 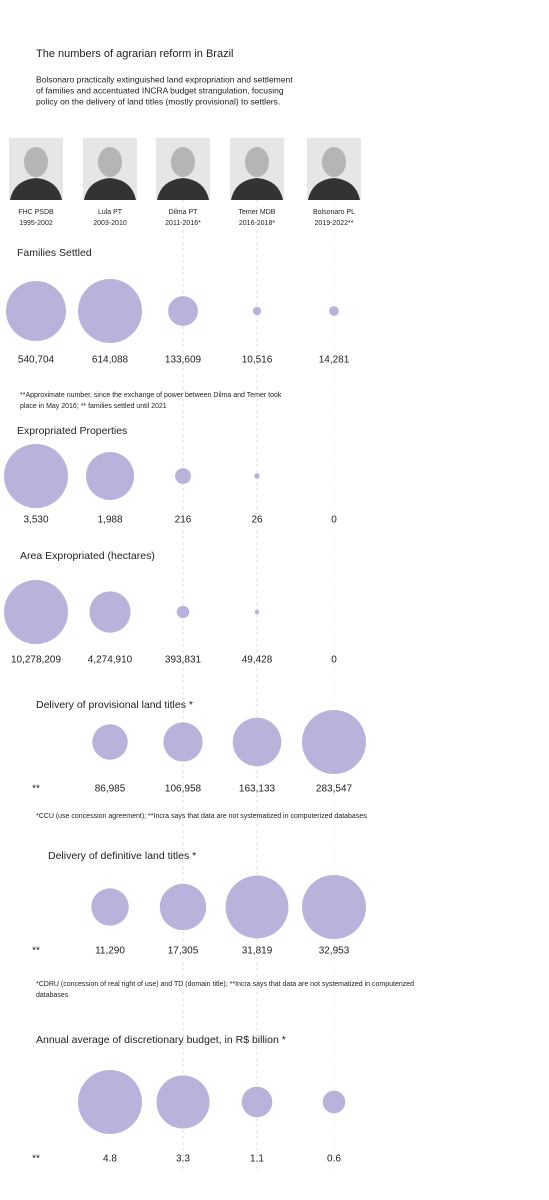 I want to click on value-label: 3,530, so click(x=35, y=520).